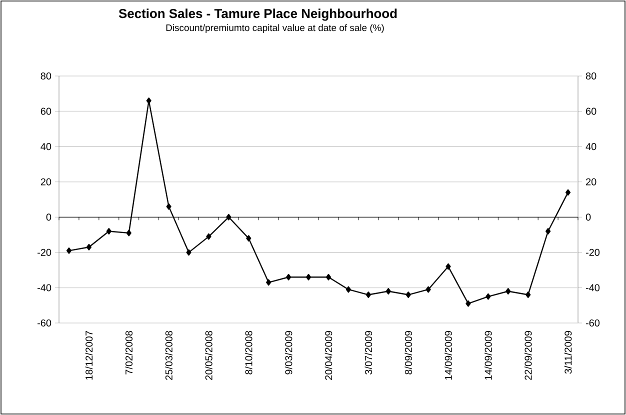 This screenshot has height=415, width=626. What do you see at coordinates (368, 352) in the screenshot?
I see `x-tick-label: 3/07/2009` at bounding box center [368, 352].